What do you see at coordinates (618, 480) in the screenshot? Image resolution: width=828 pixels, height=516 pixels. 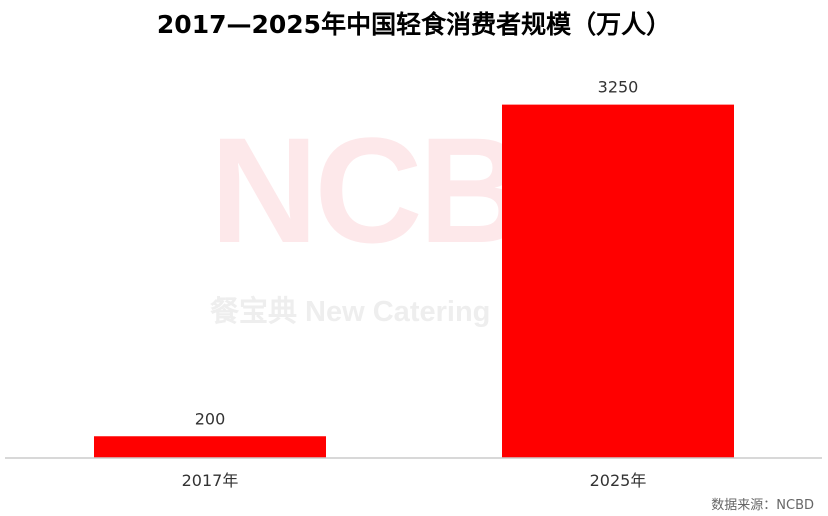 I see `x-tick-label: 2025年` at bounding box center [618, 480].